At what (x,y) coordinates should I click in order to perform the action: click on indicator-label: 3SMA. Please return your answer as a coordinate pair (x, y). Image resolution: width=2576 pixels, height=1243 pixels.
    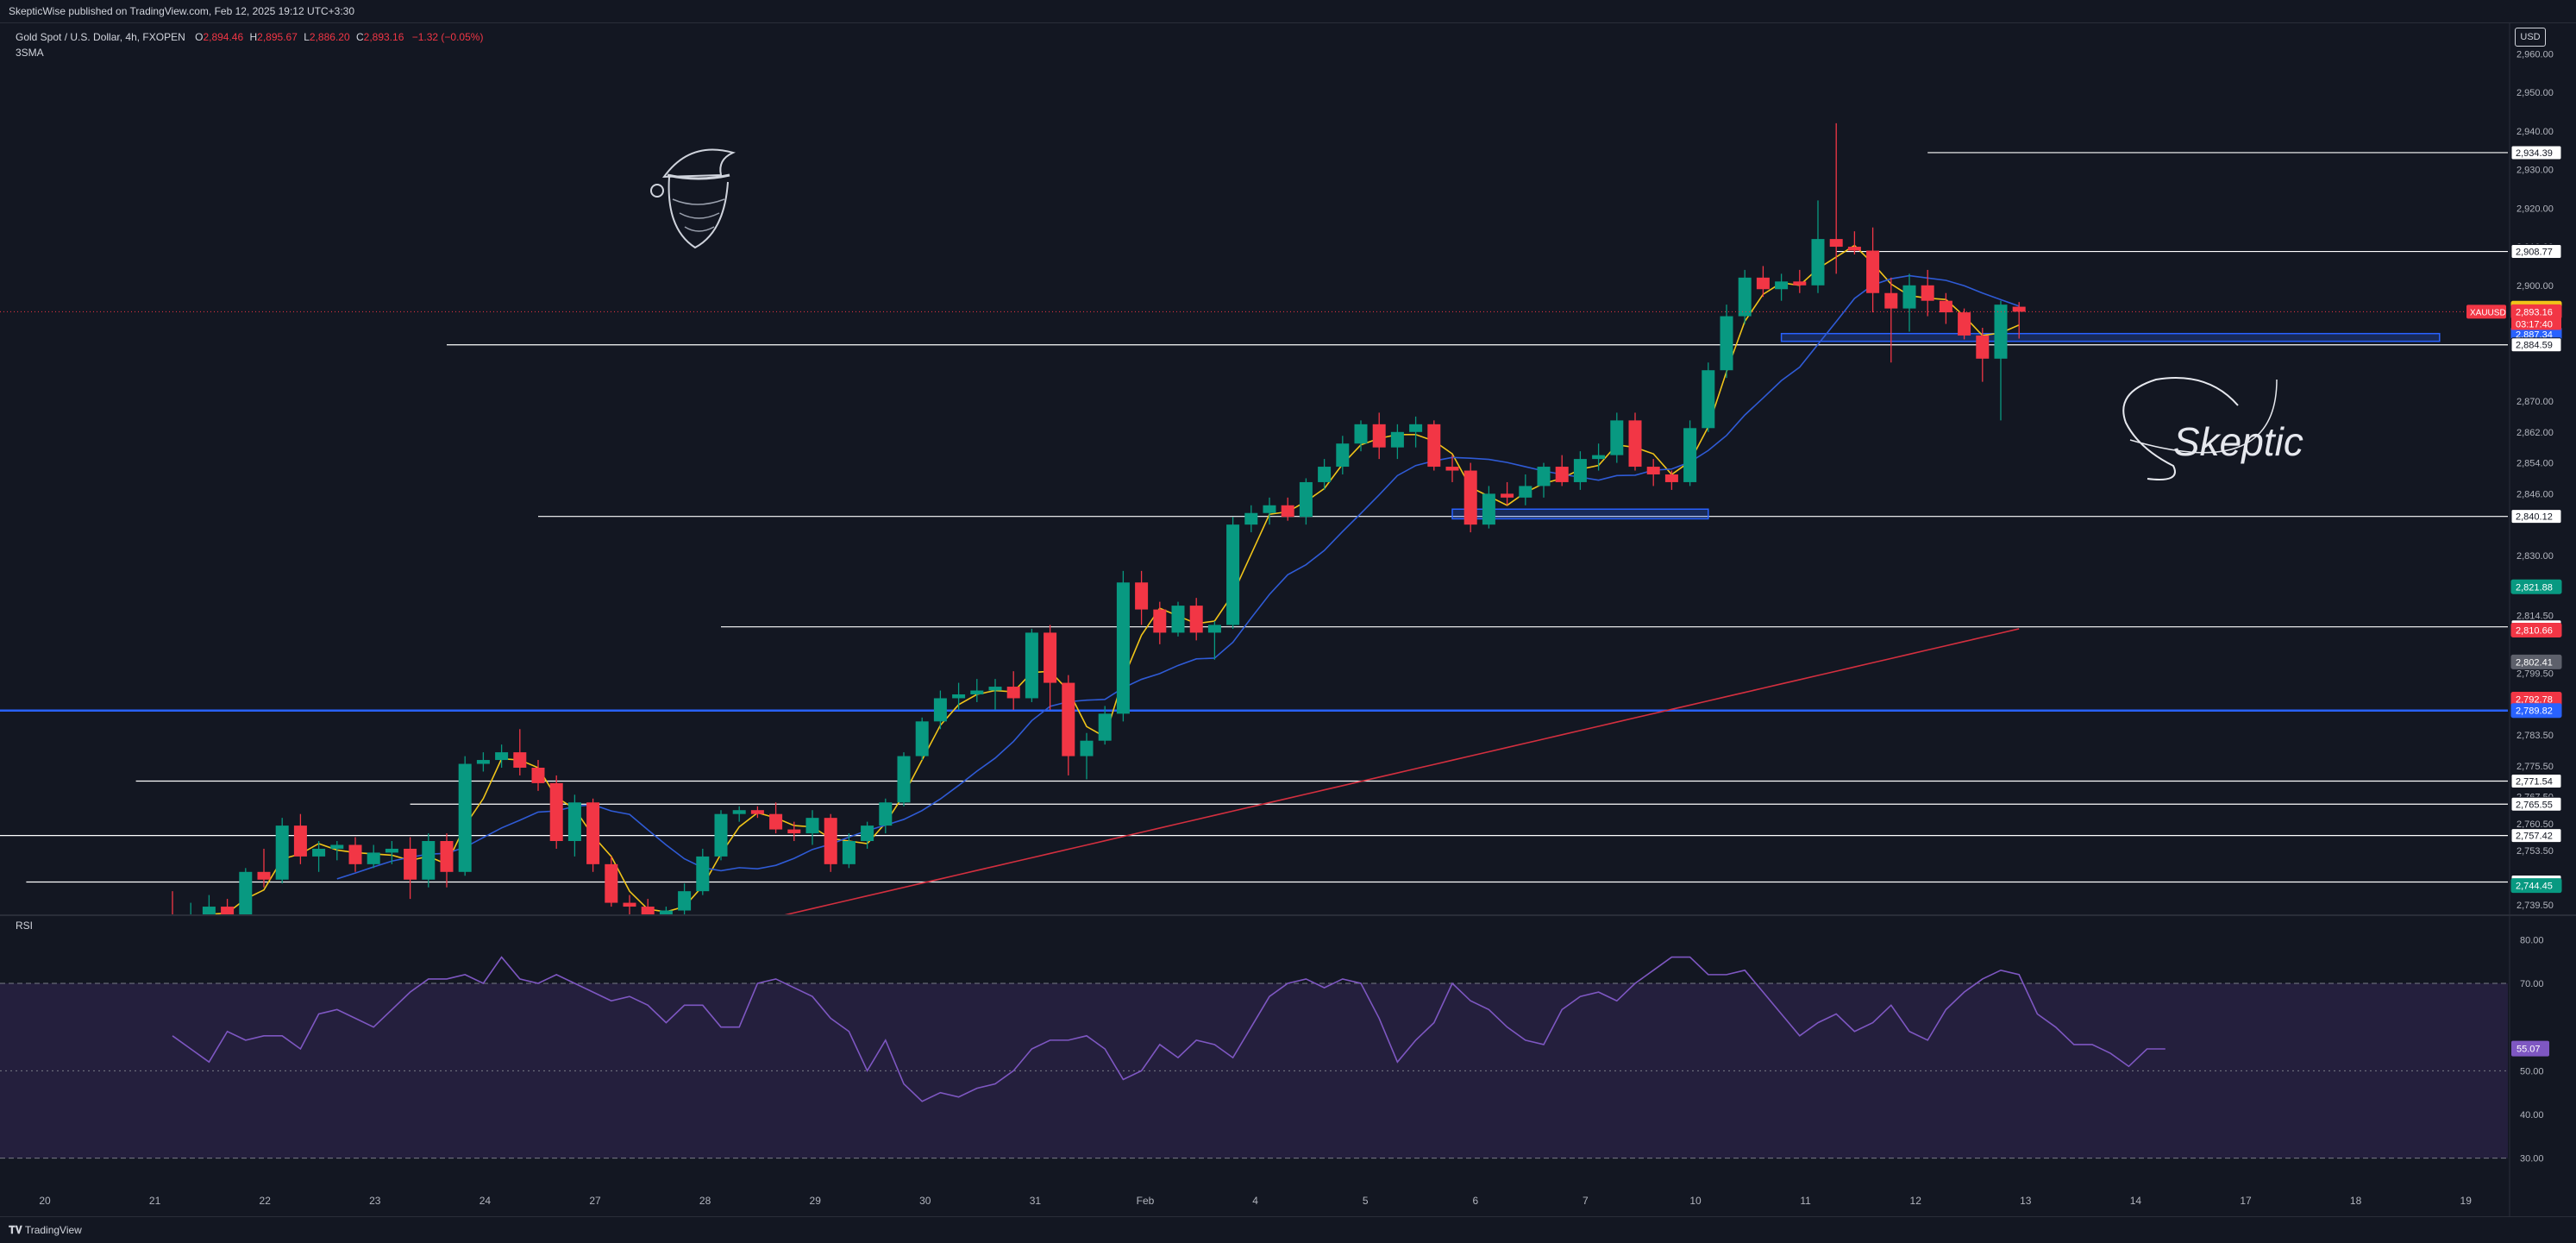
    Looking at the image, I should click on (30, 53).